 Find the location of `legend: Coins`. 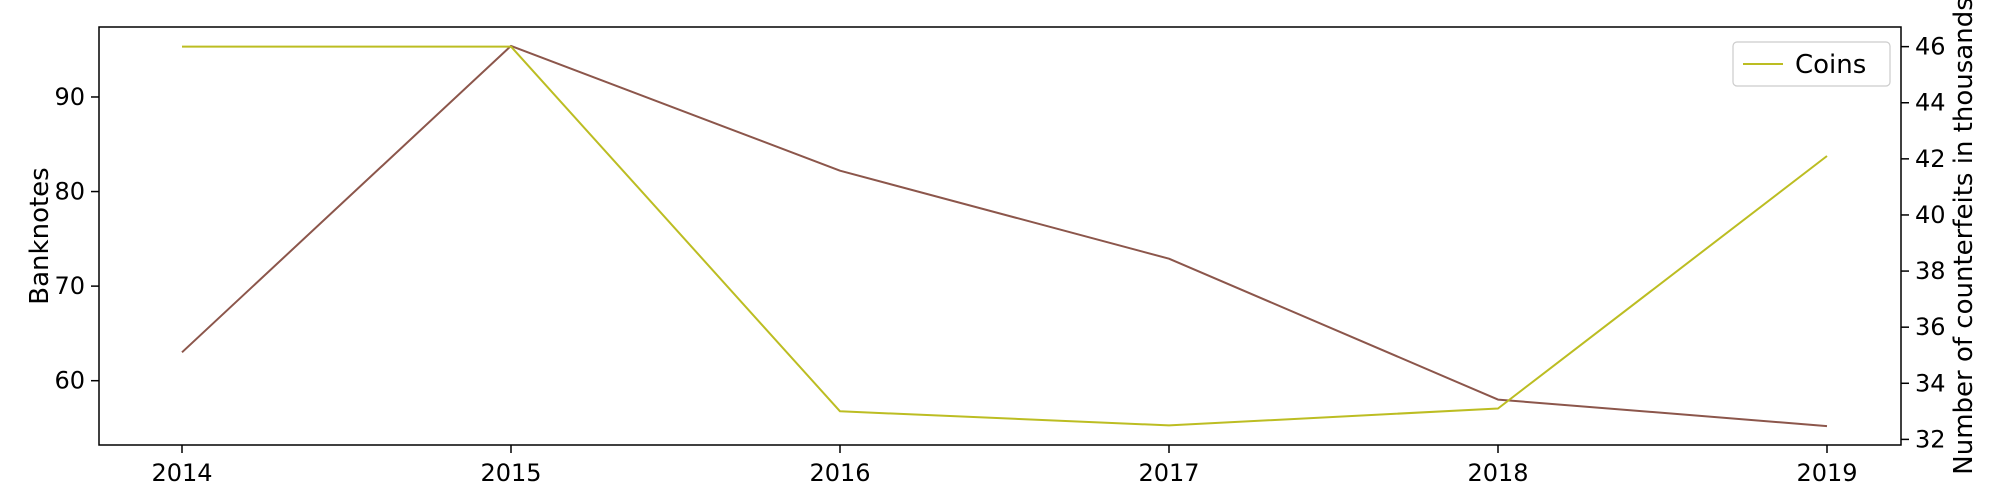

legend: Coins is located at coordinates (1811, 64).